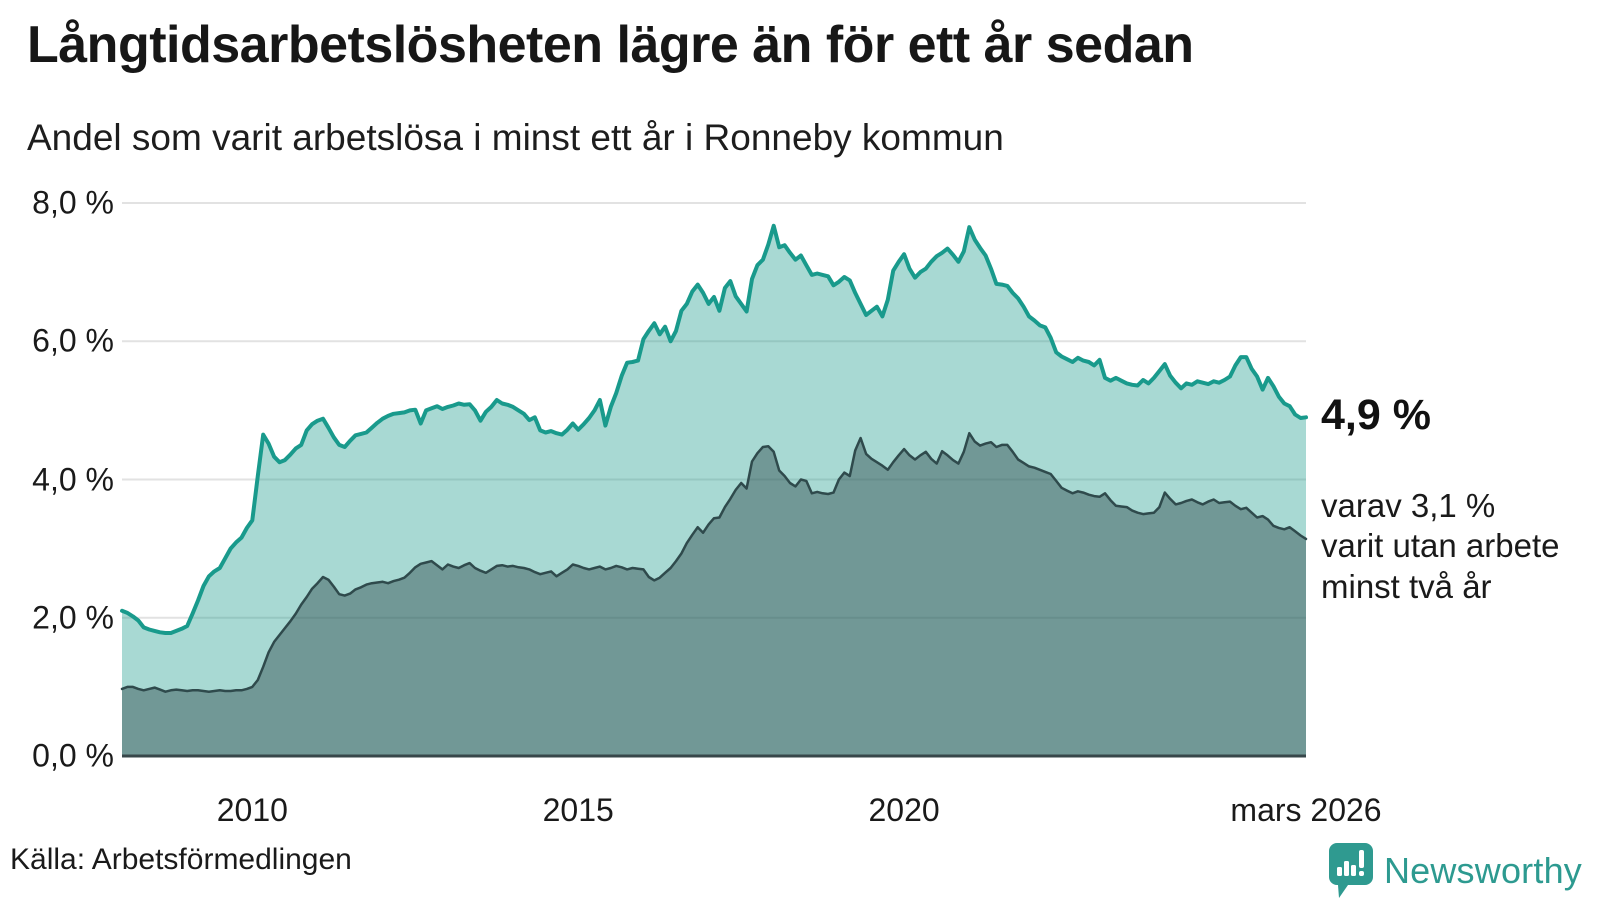 Image resolution: width=1600 pixels, height=900 pixels. I want to click on newsworthy-speech-bubble-bar-chart-icon, so click(1350, 870).